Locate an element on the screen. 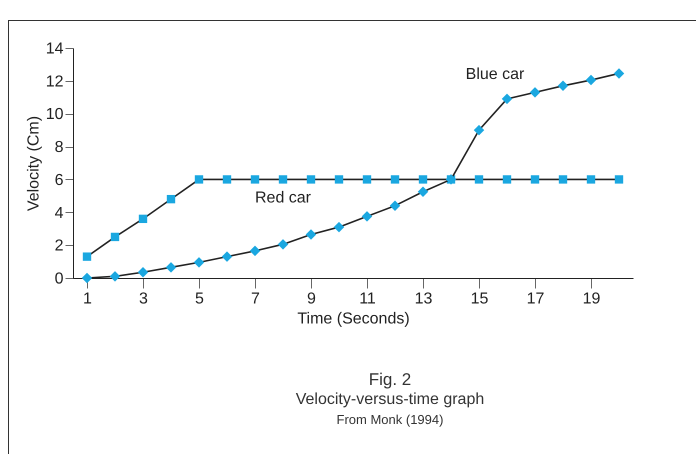  x-tick-label: 15 is located at coordinates (479, 299).